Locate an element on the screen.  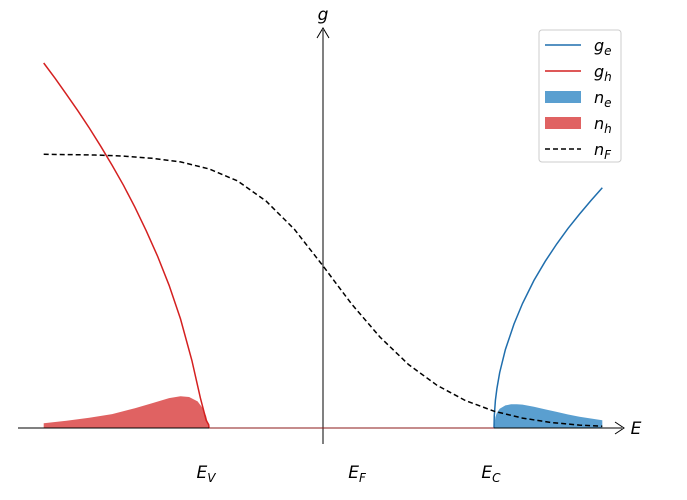
legend-label-n-h: nh is located at coordinates (603, 125).